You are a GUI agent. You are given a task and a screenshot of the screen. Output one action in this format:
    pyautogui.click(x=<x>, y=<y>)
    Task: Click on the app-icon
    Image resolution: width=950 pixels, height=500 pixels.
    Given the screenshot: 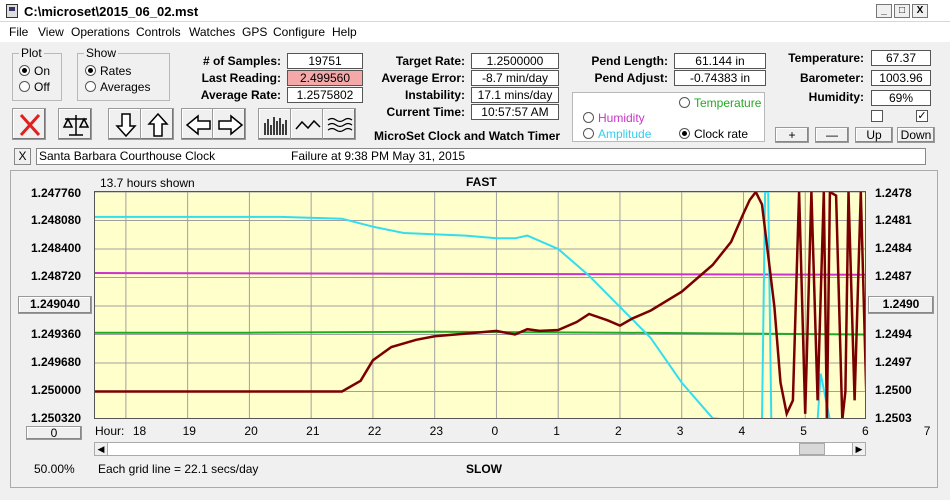 What is the action you would take?
    pyautogui.click(x=12, y=11)
    